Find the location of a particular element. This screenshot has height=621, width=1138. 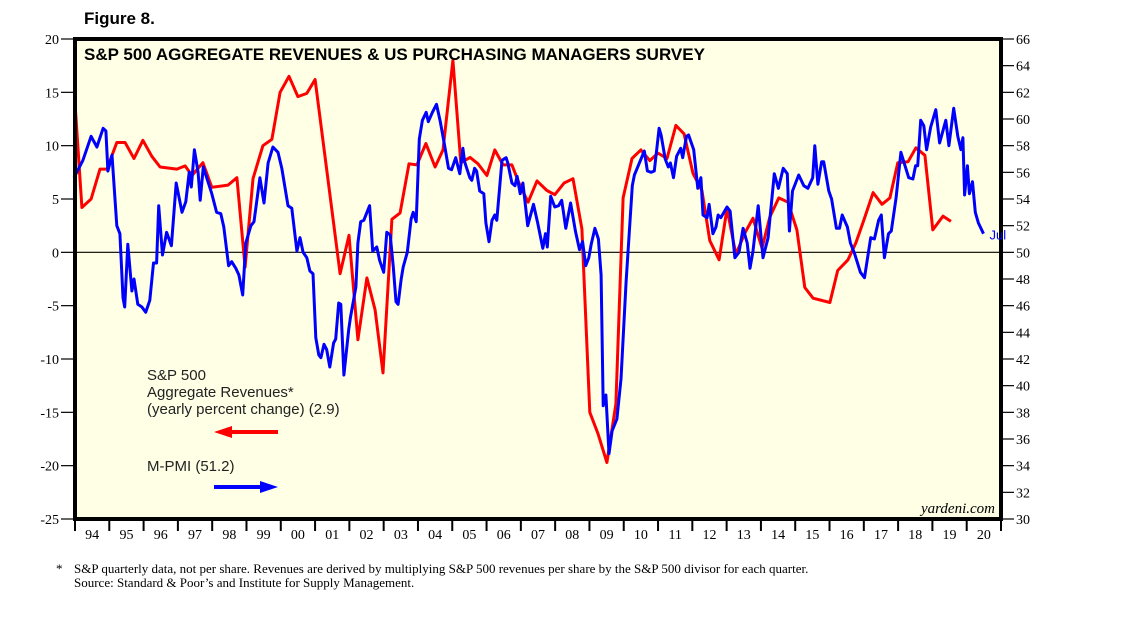

x-tick-label: 15 is located at coordinates (812, 535).